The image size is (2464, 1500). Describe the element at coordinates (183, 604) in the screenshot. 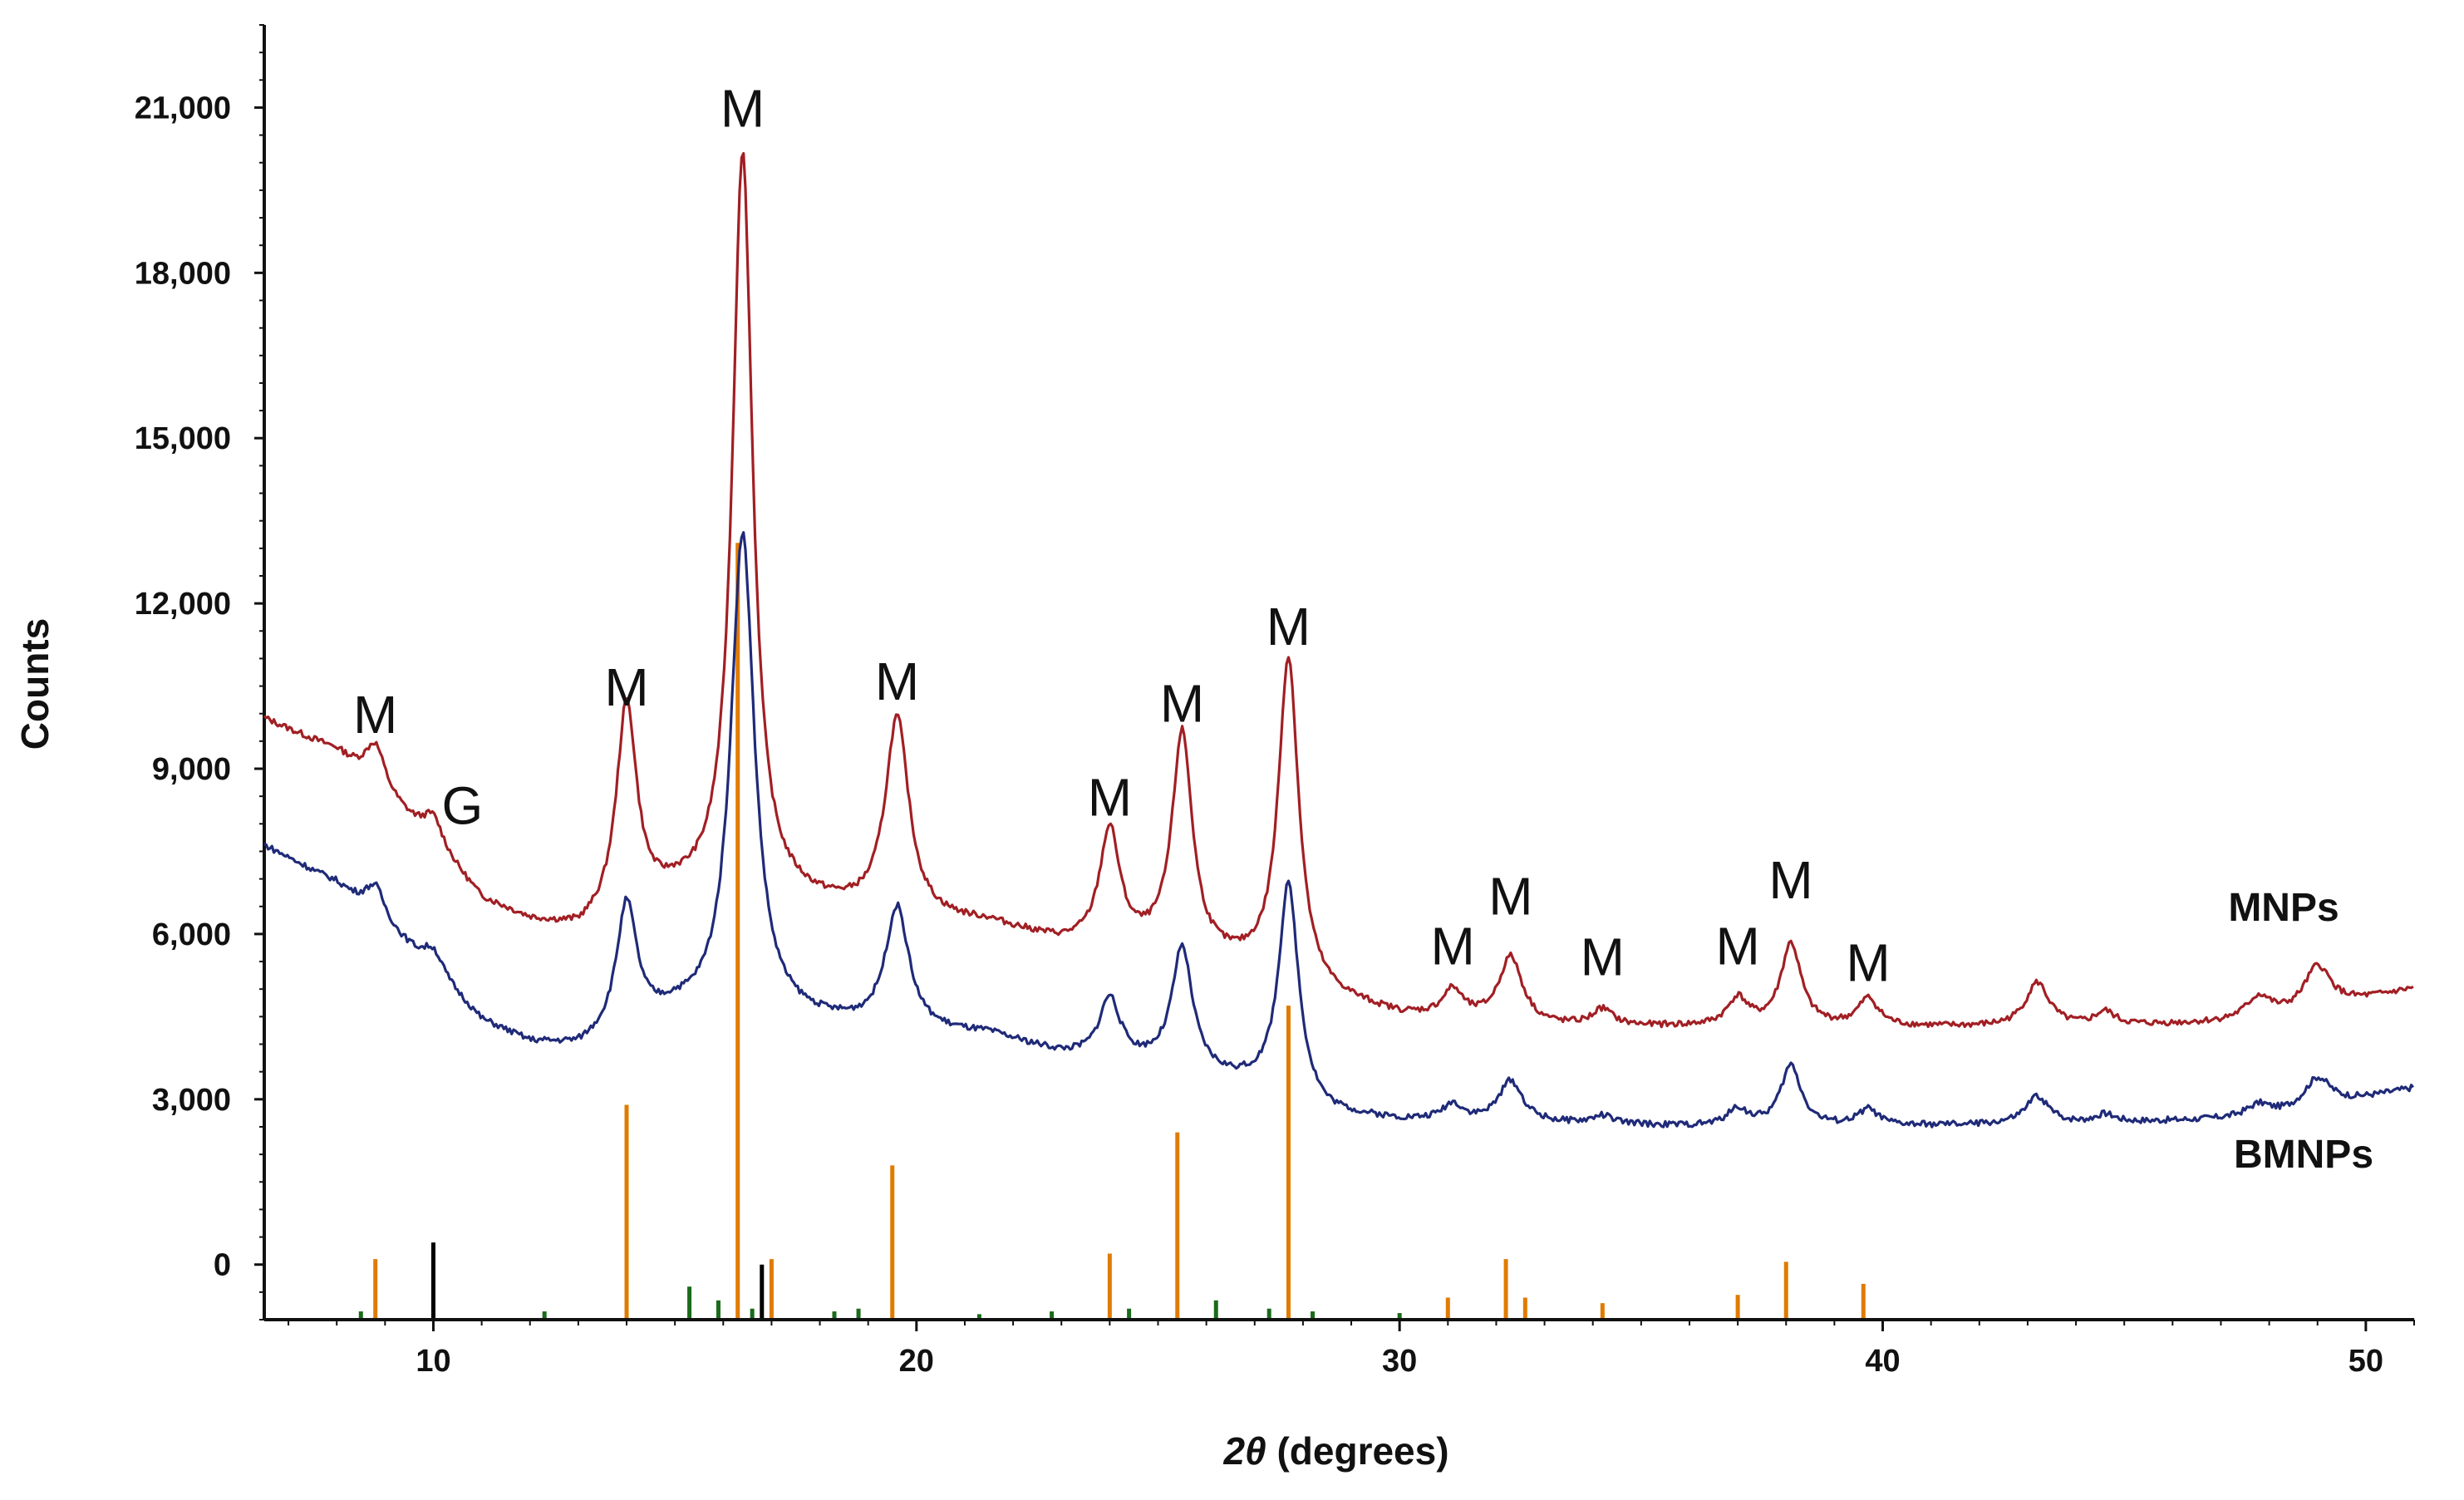

I see `y-tick-label: 12,000` at that location.